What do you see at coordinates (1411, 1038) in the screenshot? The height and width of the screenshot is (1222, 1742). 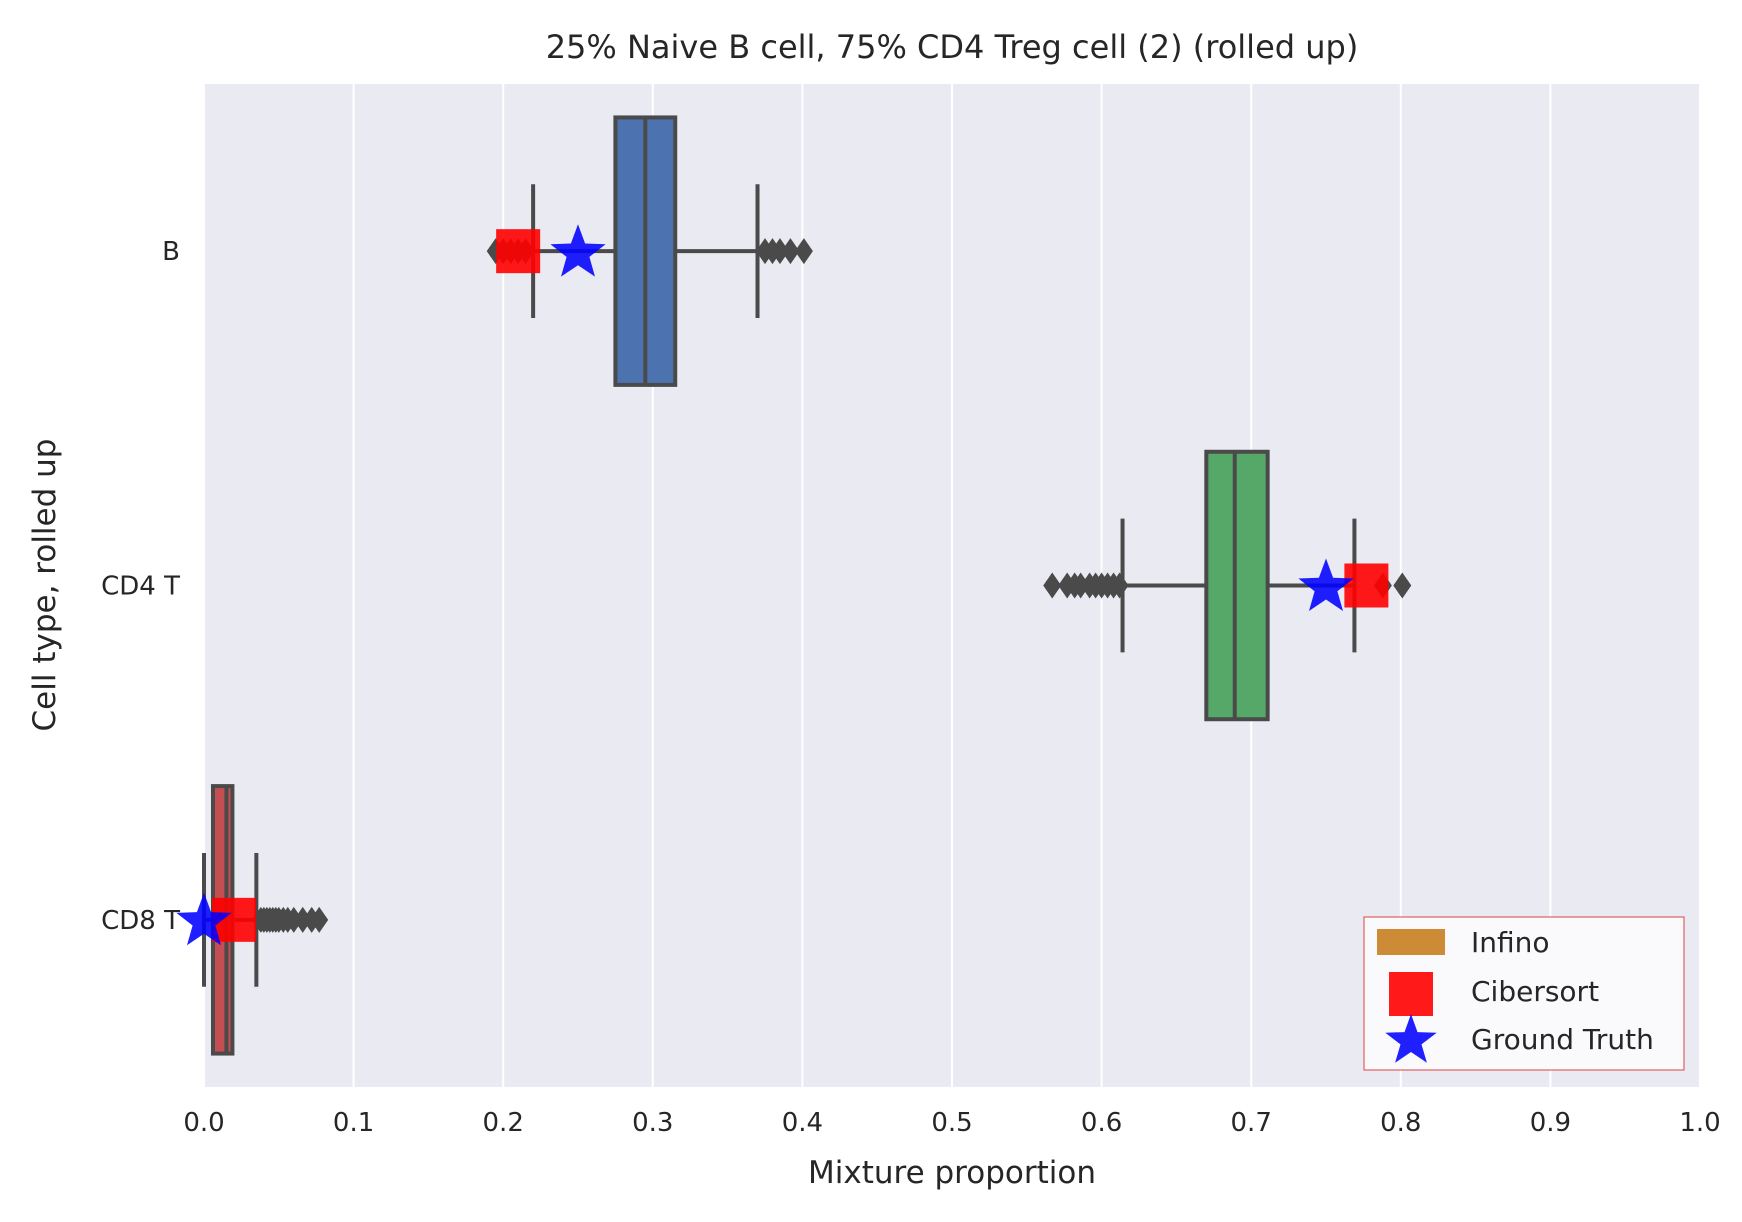 I see `legend-ground-truth-star` at bounding box center [1411, 1038].